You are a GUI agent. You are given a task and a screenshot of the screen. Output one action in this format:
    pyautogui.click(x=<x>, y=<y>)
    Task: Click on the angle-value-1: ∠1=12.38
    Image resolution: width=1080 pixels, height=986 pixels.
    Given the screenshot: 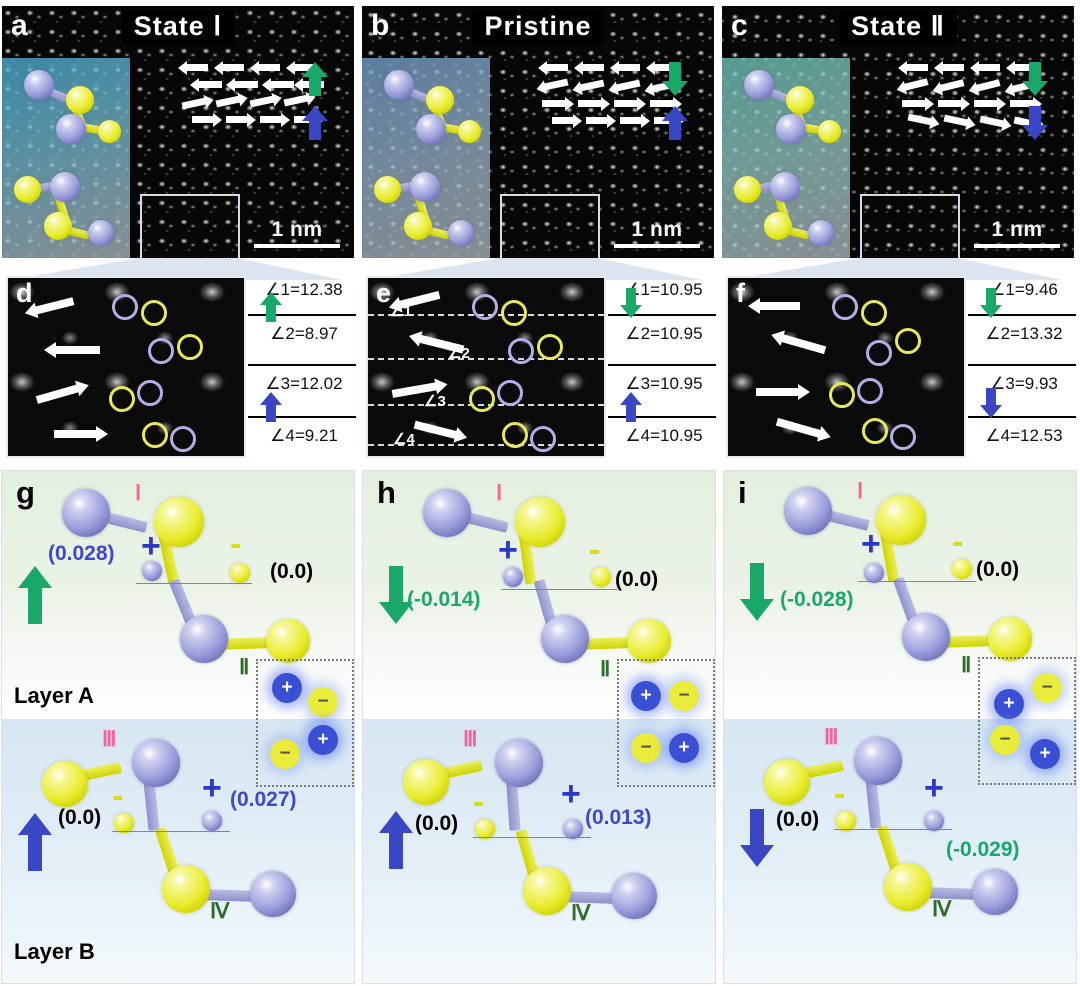 What is the action you would take?
    pyautogui.click(x=304, y=289)
    